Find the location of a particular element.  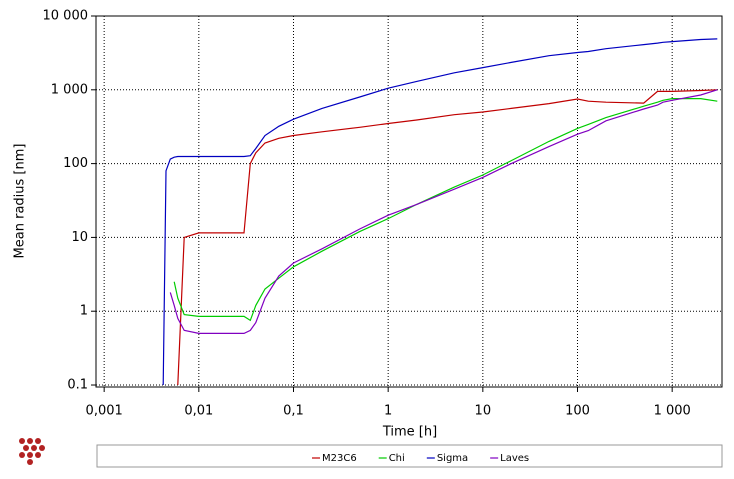

legend-label: Laves is located at coordinates (514, 458).